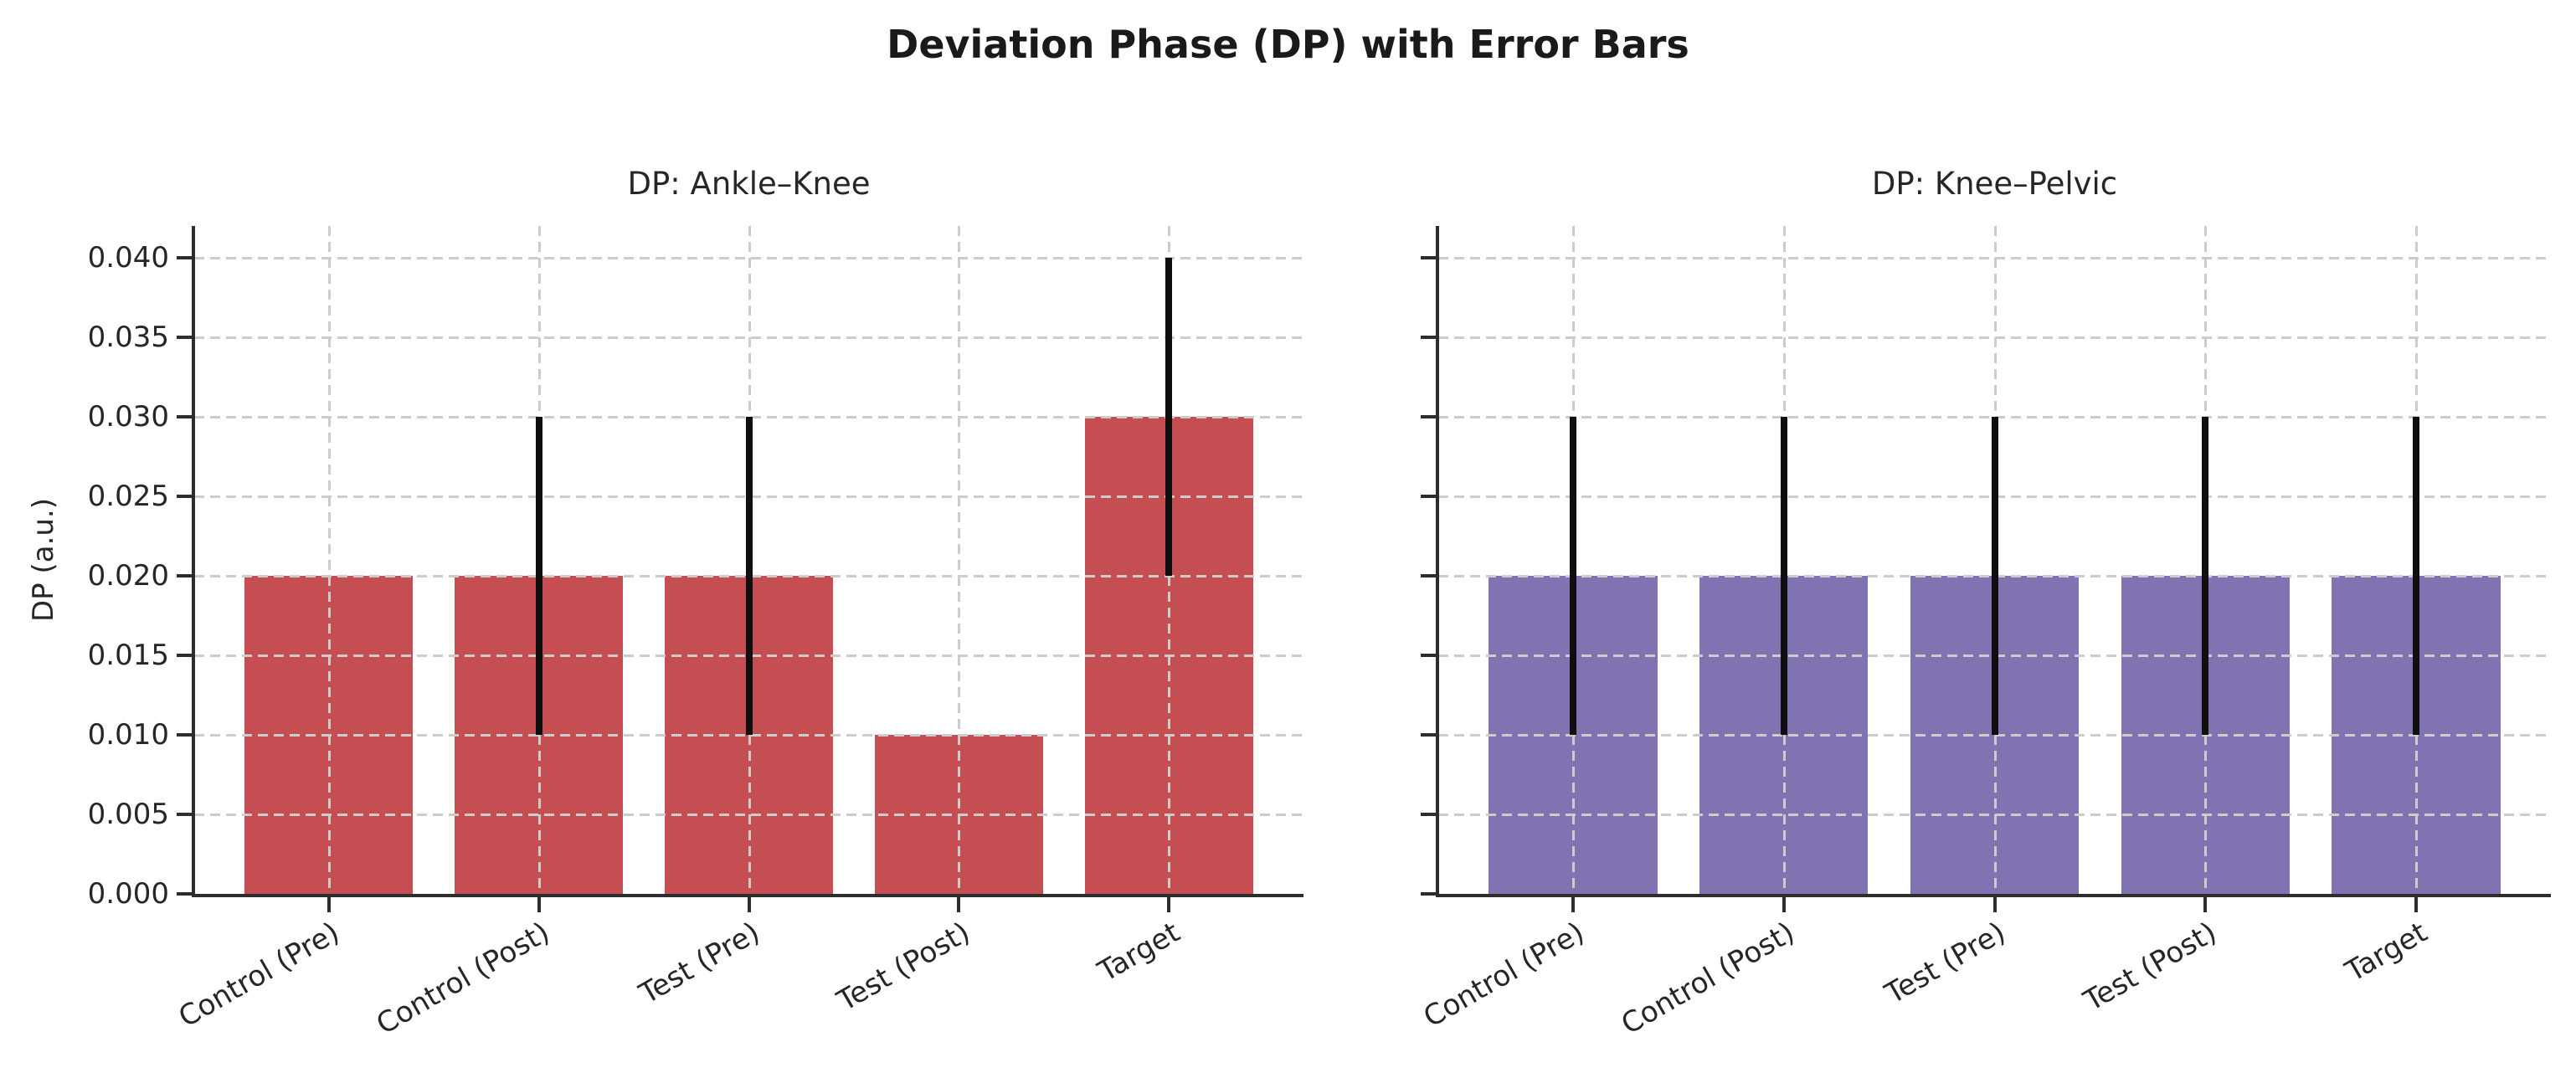 The image size is (2576, 1078). Describe the element at coordinates (1994, 184) in the screenshot. I see `subplot-title-knee-pelvic: DP: Knee–Pelvic` at that location.